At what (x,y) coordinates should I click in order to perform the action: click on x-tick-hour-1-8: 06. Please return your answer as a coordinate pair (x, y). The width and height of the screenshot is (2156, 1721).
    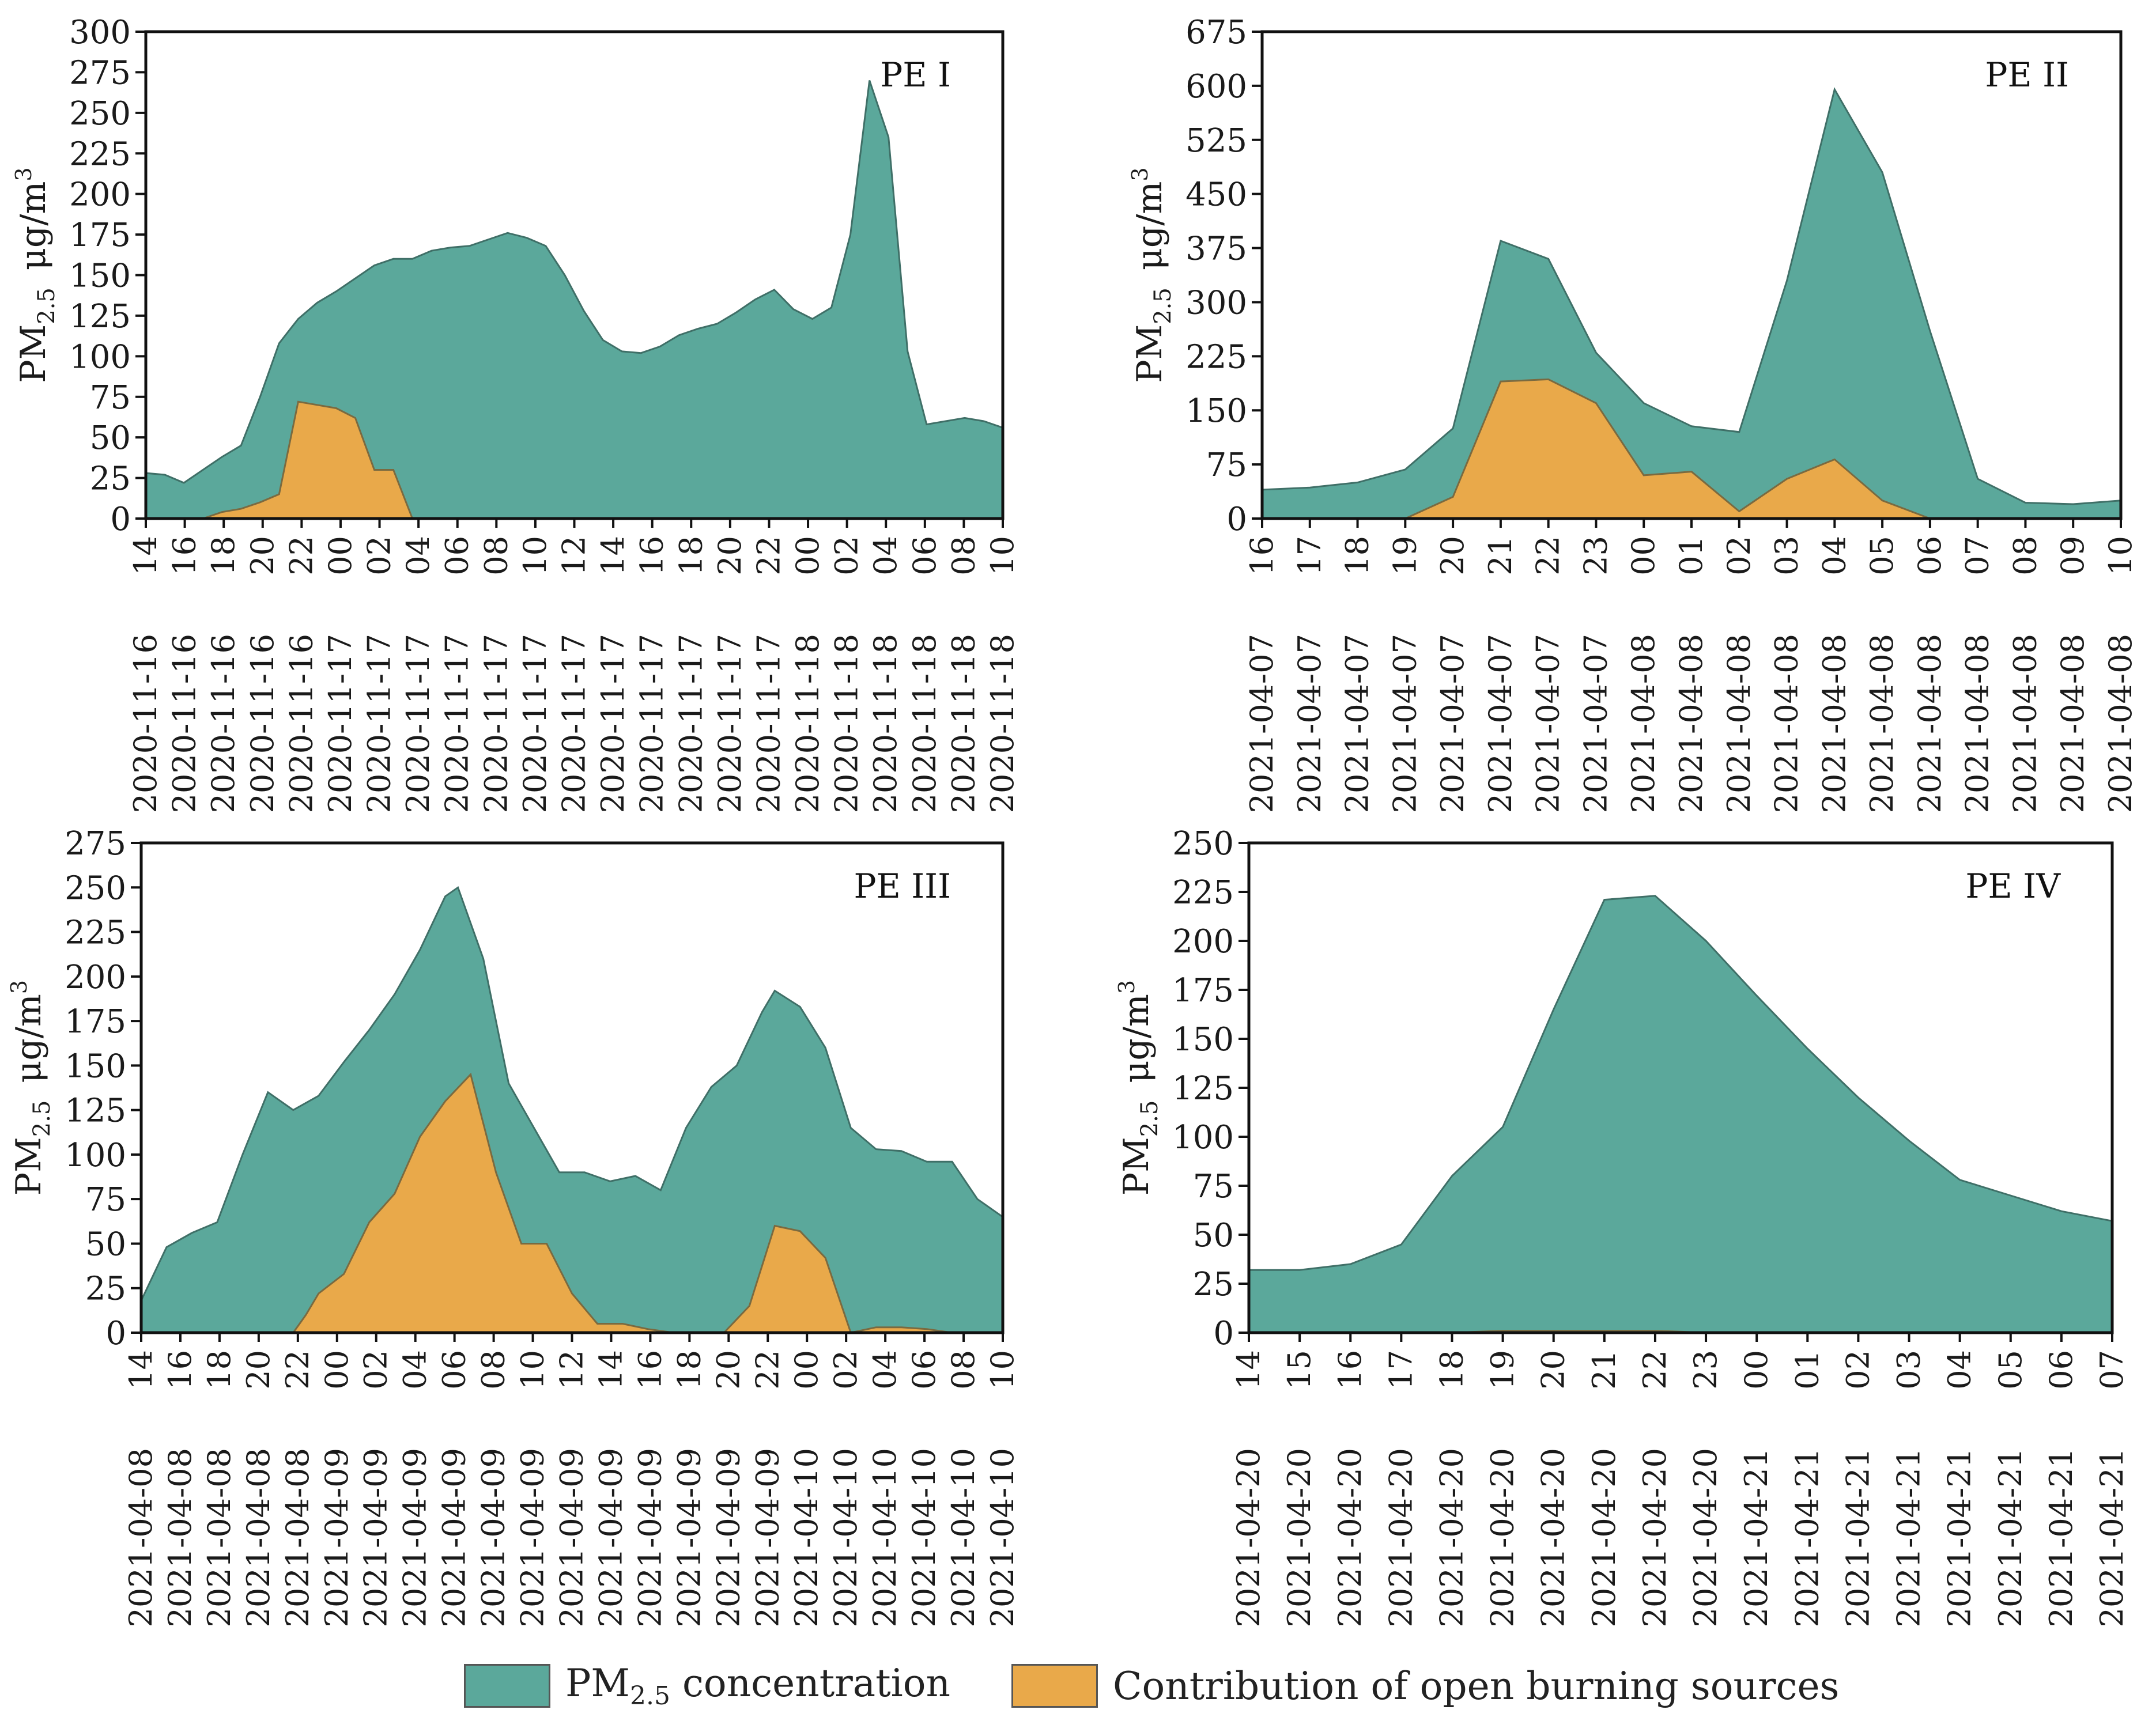
    Looking at the image, I should click on (457, 556).